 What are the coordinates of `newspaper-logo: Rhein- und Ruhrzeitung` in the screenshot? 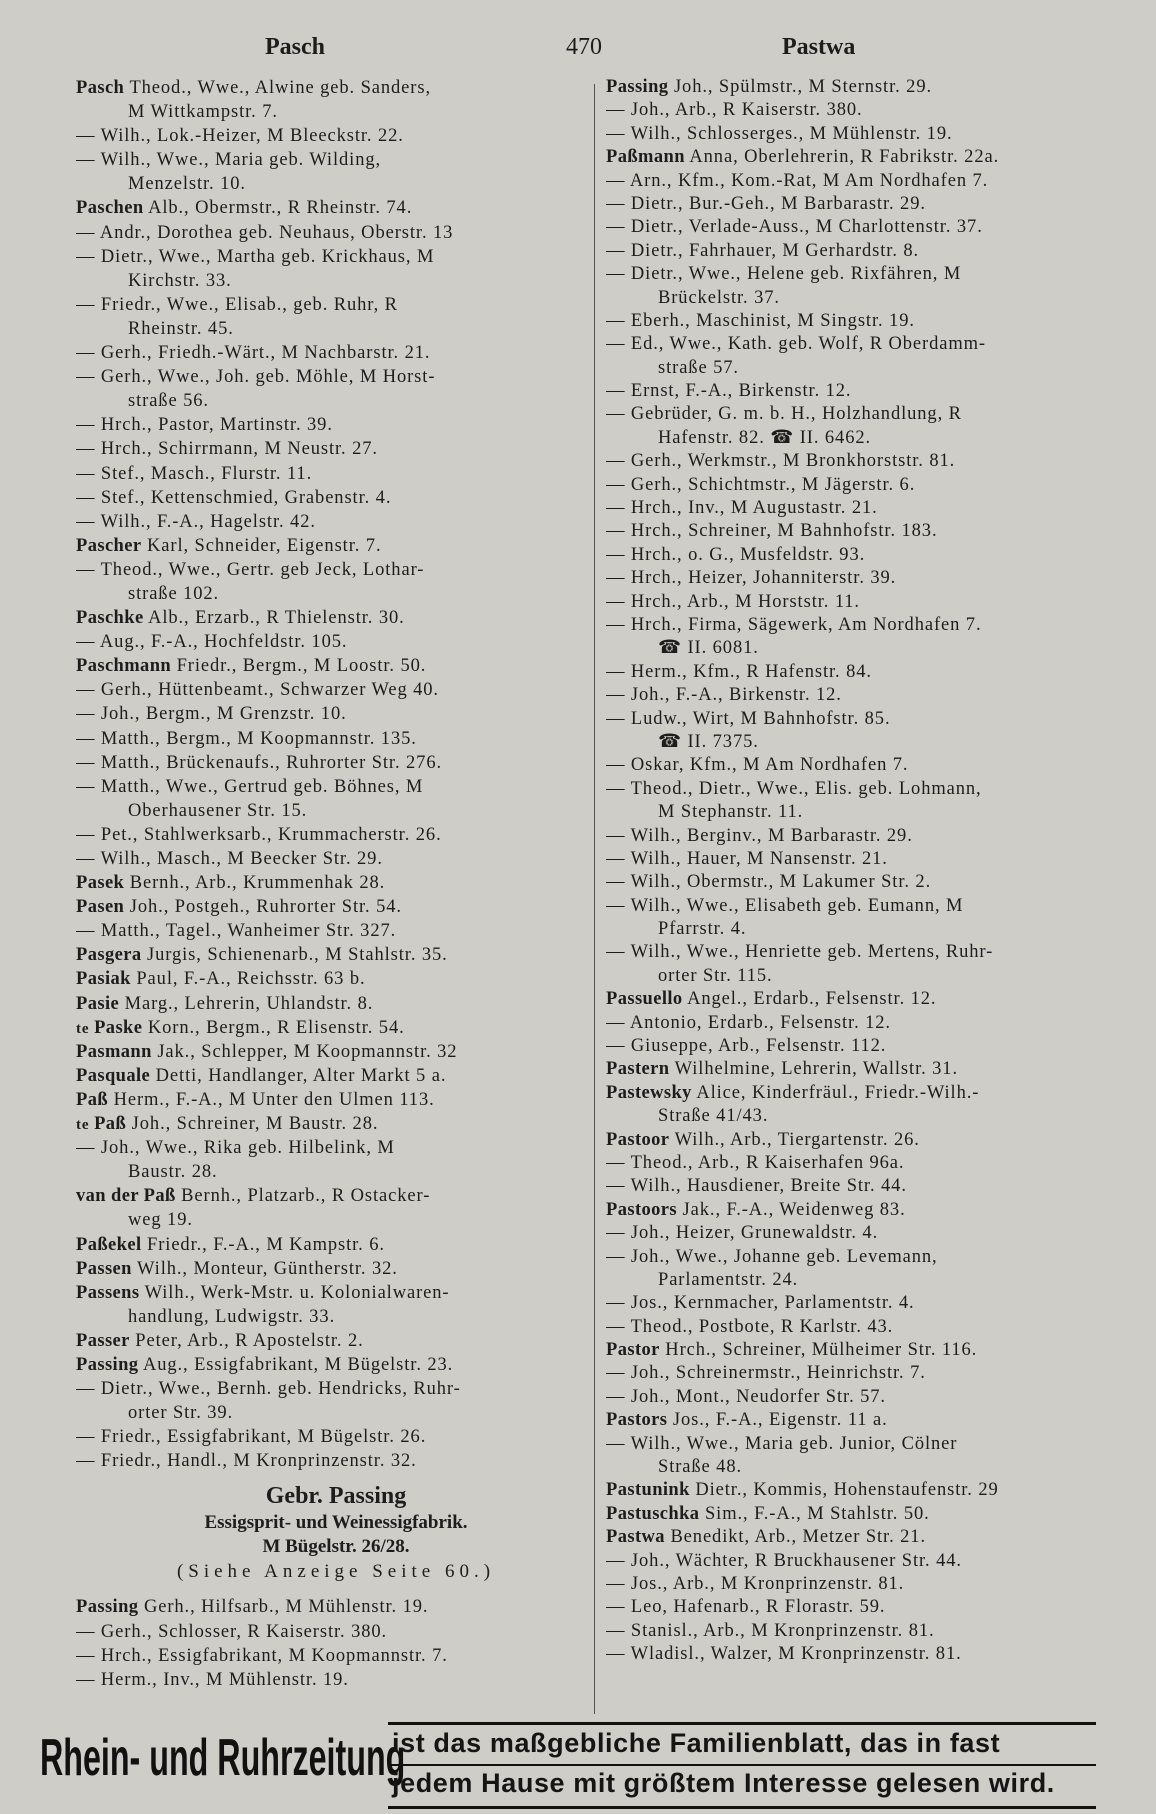 It's located at (223, 1758).